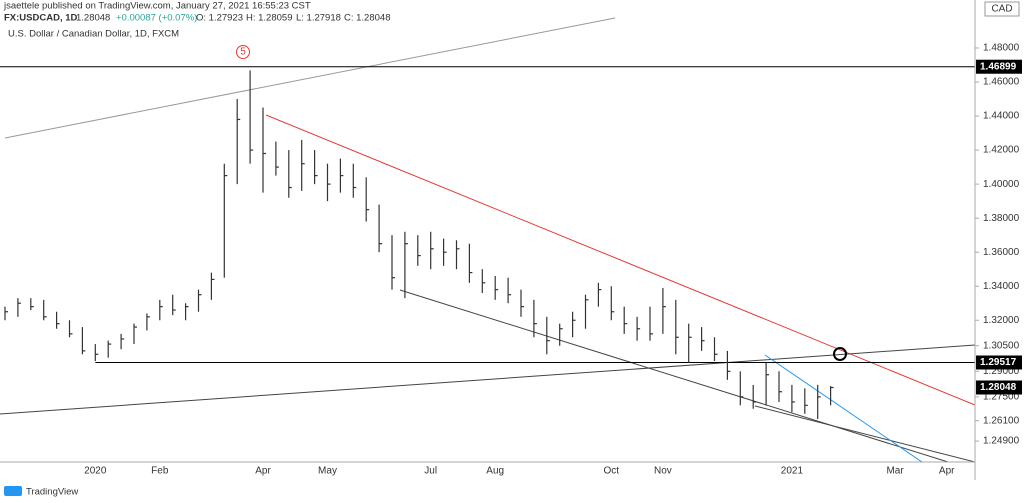  Describe the element at coordinates (1001, 320) in the screenshot. I see `y-tick-label: 1.32000` at that location.